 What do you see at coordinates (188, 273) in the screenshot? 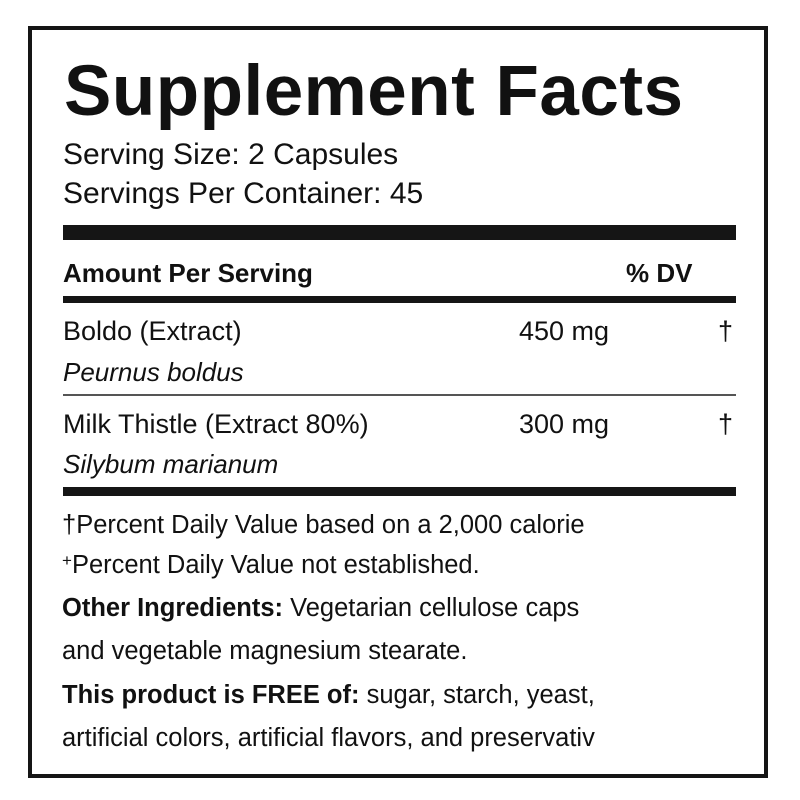
I see `amount-per-serving-header: Amount Per Serving` at bounding box center [188, 273].